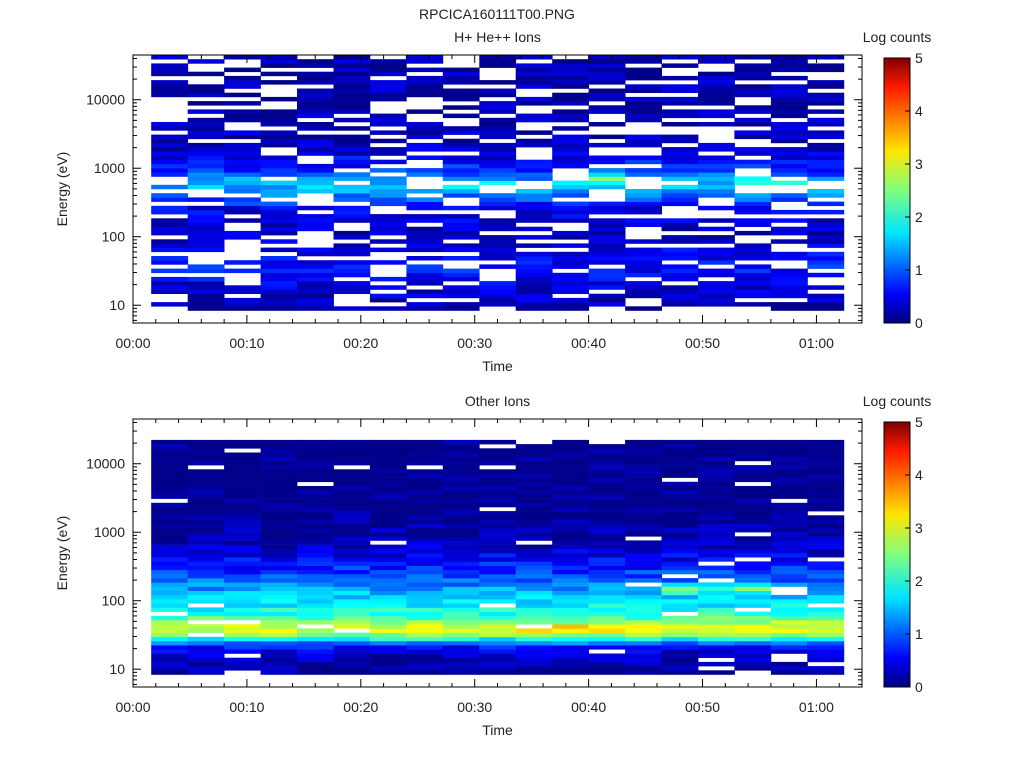 This screenshot has width=1024, height=768. What do you see at coordinates (816, 343) in the screenshot?
I see `x-tick-label: 01:00` at bounding box center [816, 343].